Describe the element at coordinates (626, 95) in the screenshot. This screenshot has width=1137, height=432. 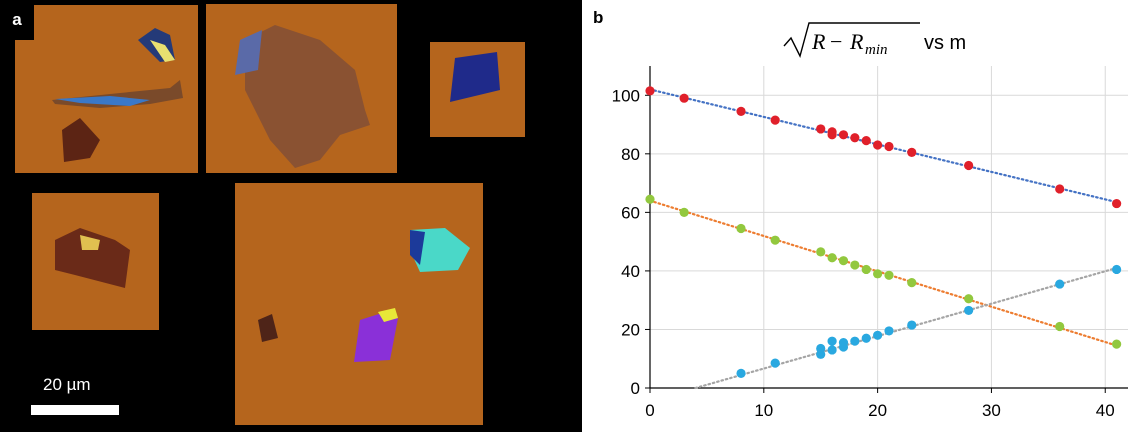
I see `y-tick-label: 100` at that location.